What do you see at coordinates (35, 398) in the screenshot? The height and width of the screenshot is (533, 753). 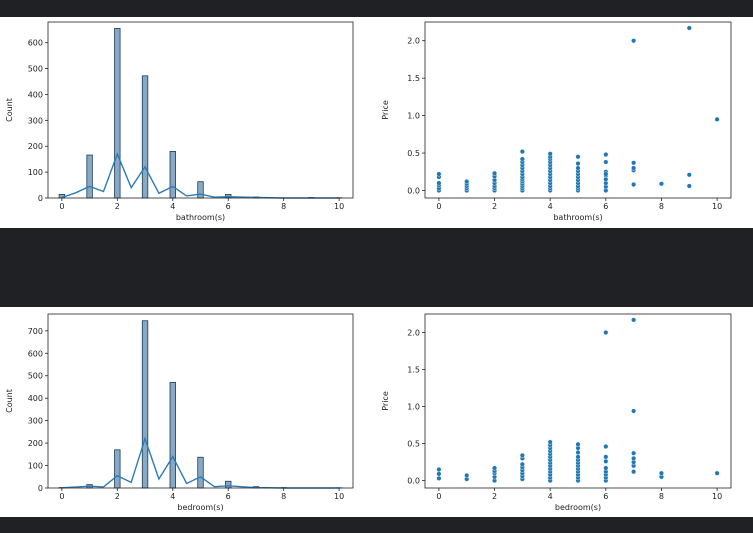 I see `y-tick-label: 400` at bounding box center [35, 398].